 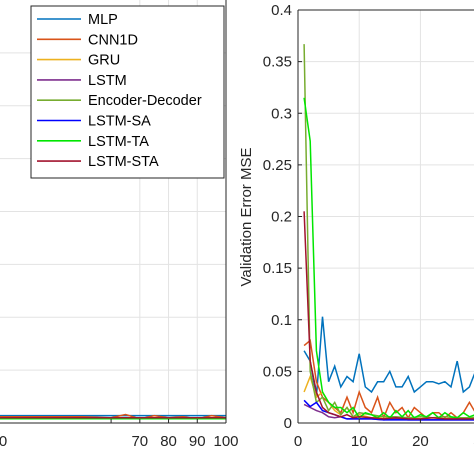 What do you see at coordinates (277, 268) in the screenshot?
I see `right-y-tick-label: 0.15` at bounding box center [277, 268].